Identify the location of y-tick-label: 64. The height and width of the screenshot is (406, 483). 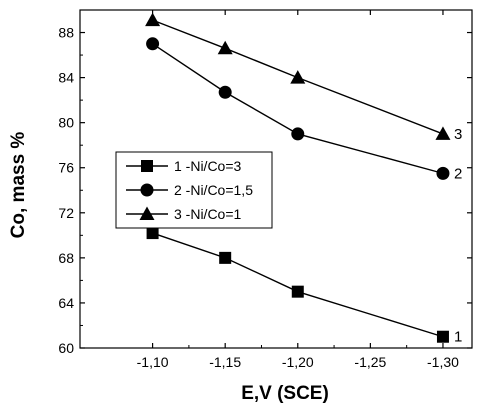
(66, 303).